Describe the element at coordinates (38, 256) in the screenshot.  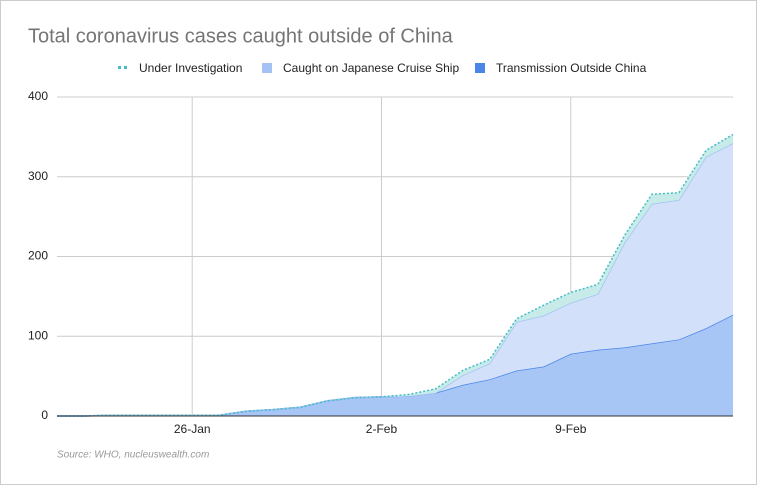
I see `y-tick-label: 200` at that location.